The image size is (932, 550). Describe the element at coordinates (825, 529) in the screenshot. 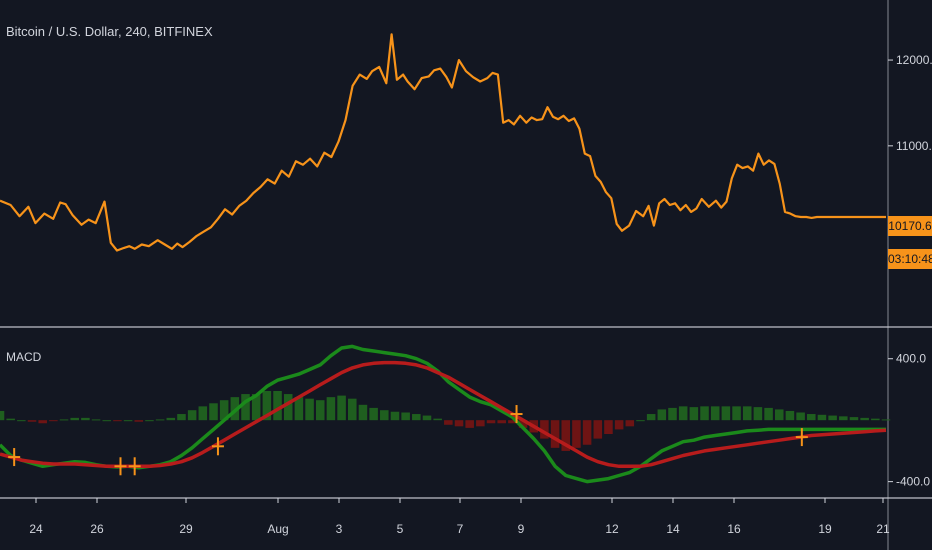

I see `time-tick-label: 19` at that location.